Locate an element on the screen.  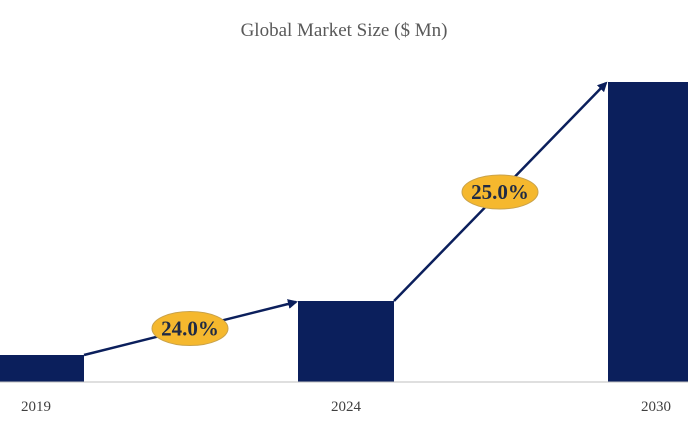
x-tick-label-2019: 2019 is located at coordinates (36, 407).